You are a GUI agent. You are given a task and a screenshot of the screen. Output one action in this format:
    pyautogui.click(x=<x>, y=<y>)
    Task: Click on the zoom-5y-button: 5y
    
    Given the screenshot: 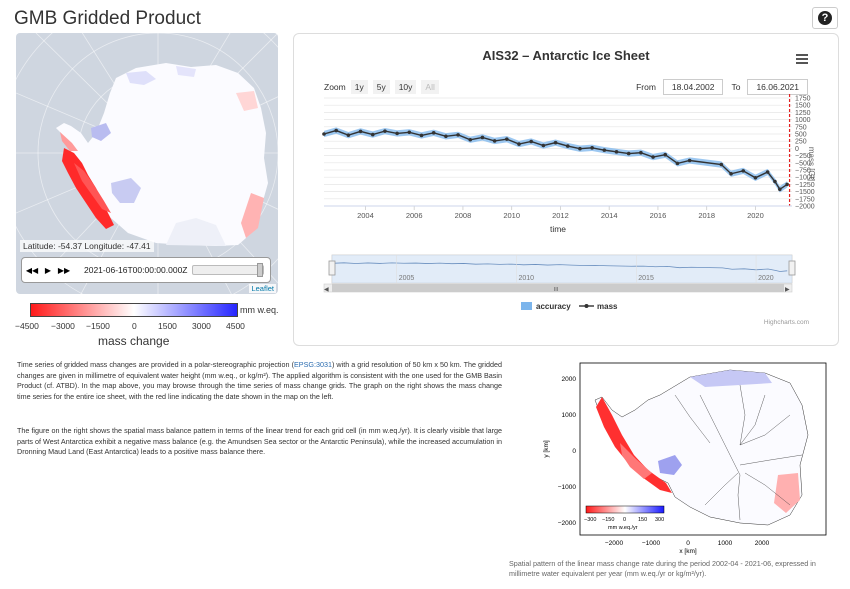 What is the action you would take?
    pyautogui.click(x=381, y=87)
    